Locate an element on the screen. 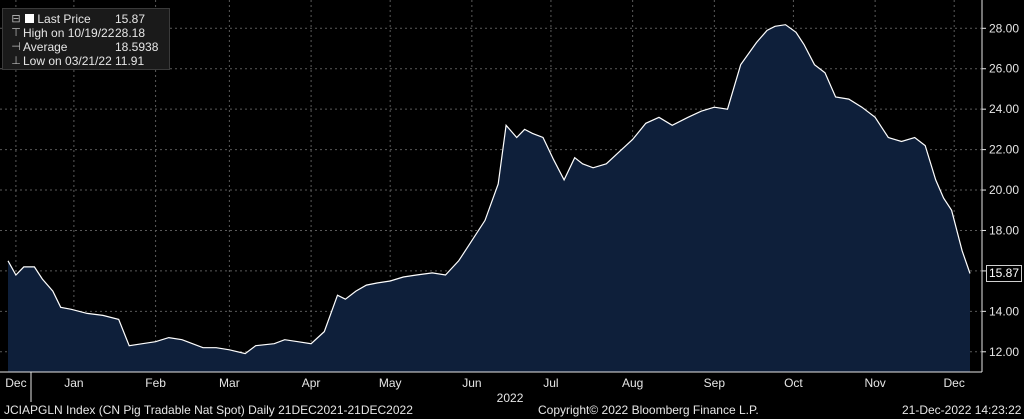 This screenshot has width=1024, height=419. x-tick-label: May is located at coordinates (390, 383).